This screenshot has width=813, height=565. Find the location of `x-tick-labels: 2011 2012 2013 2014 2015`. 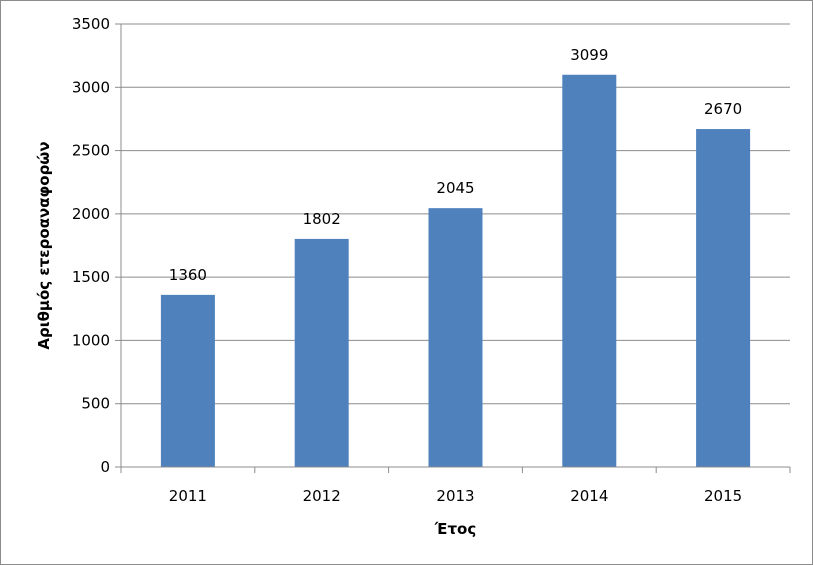

x-tick-labels: 2011 2012 2013 2014 2015 is located at coordinates (455, 496).